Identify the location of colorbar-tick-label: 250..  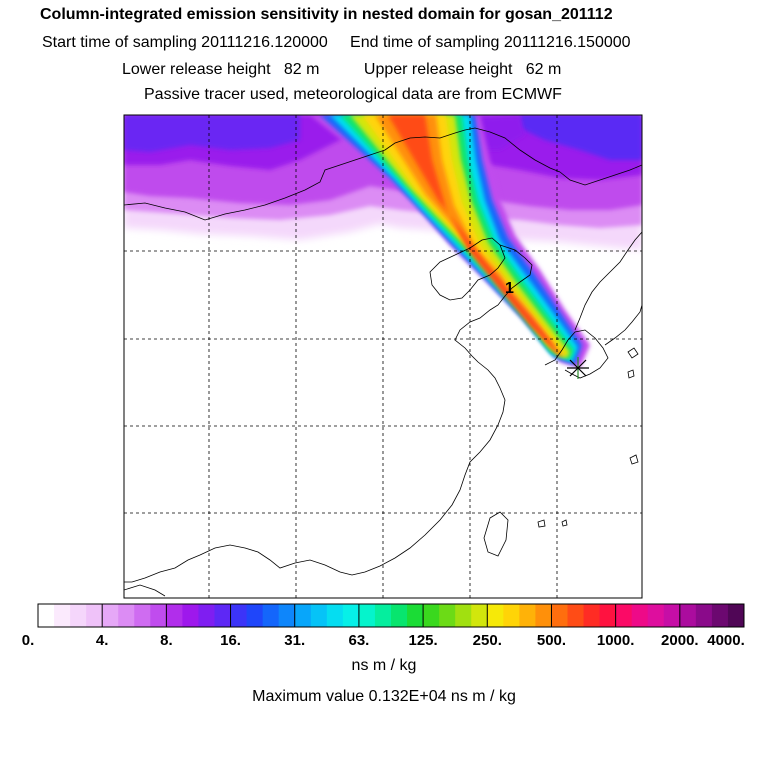
(487, 640).